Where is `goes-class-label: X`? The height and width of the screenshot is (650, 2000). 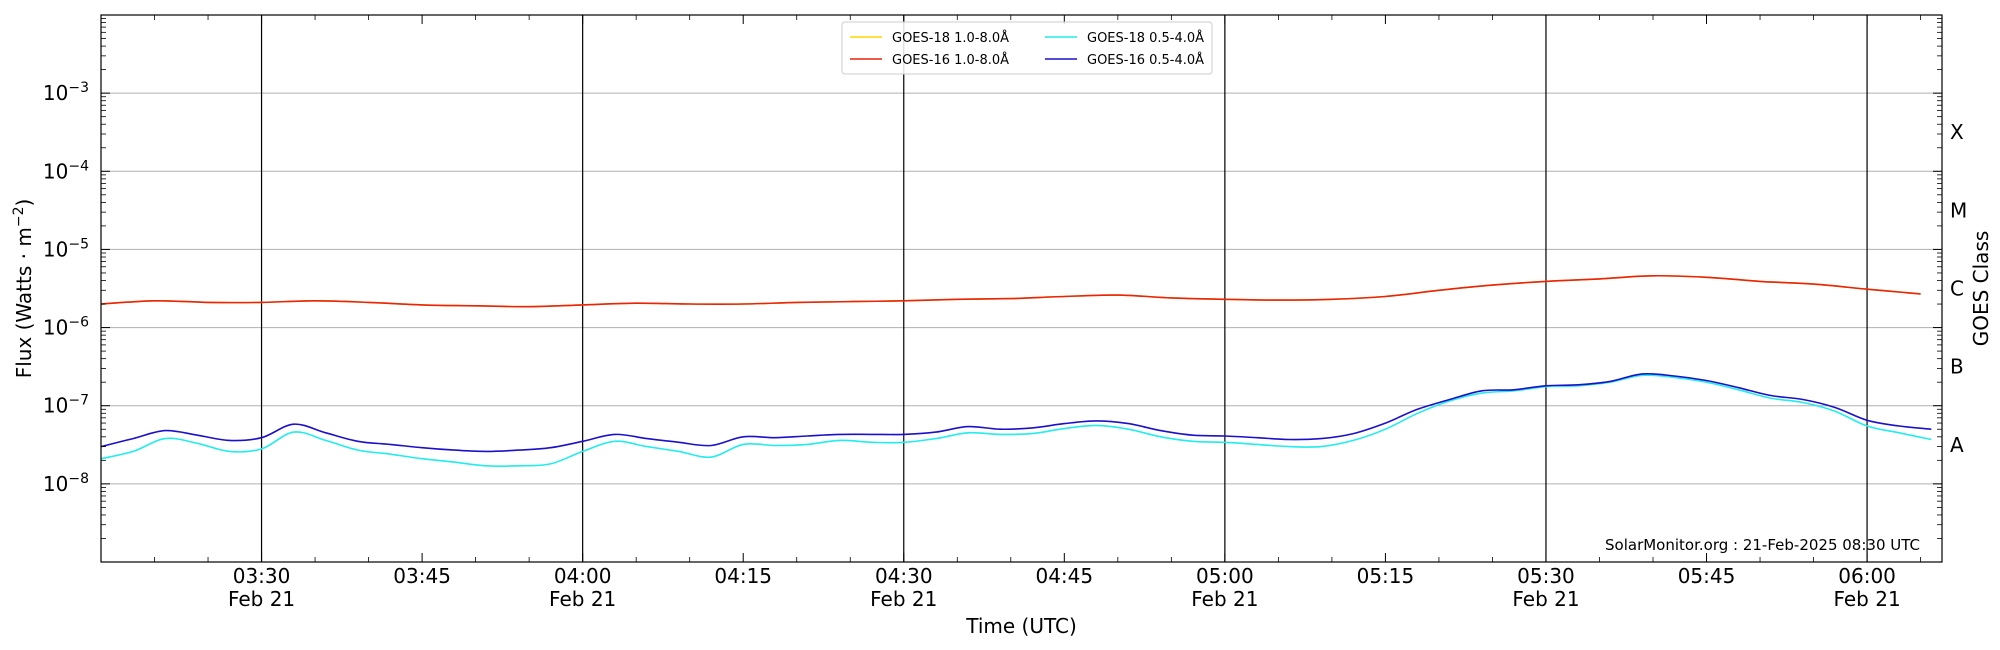
goes-class-label: X is located at coordinates (1957, 132).